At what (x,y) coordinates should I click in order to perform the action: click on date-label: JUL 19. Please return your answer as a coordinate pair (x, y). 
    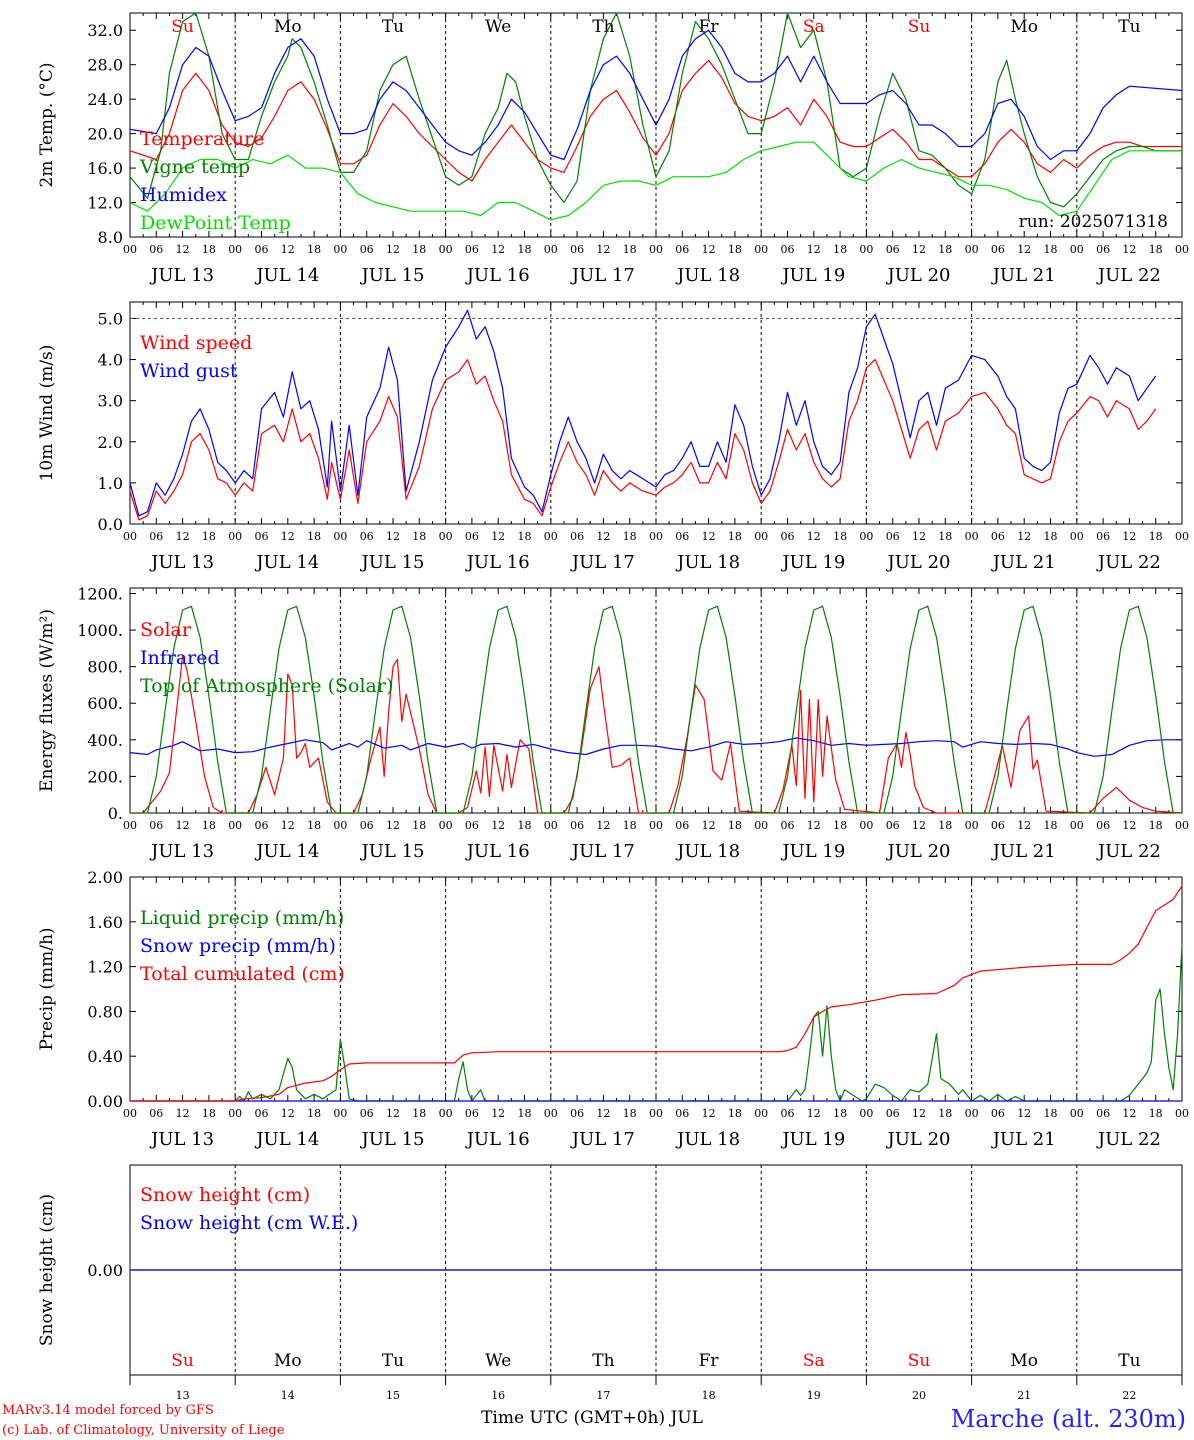
    Looking at the image, I should click on (812, 1139).